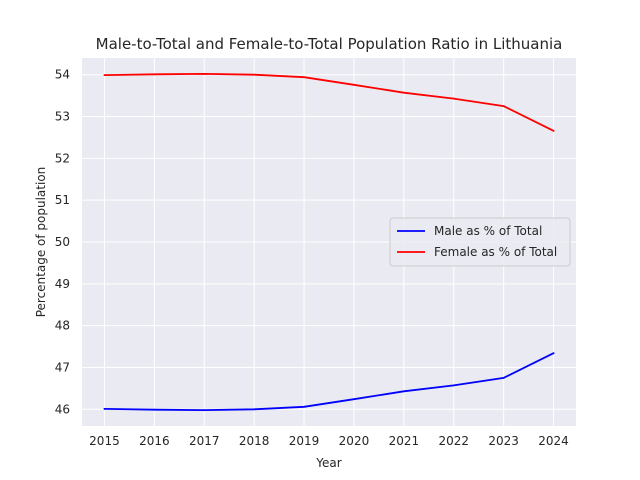  Describe the element at coordinates (62, 409) in the screenshot. I see `y-tick-label: 46` at that location.